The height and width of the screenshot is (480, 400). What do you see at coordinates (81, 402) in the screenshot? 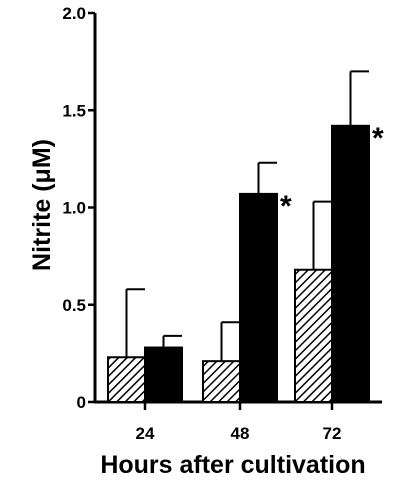
I see `y-tick-label: 0` at bounding box center [81, 402].